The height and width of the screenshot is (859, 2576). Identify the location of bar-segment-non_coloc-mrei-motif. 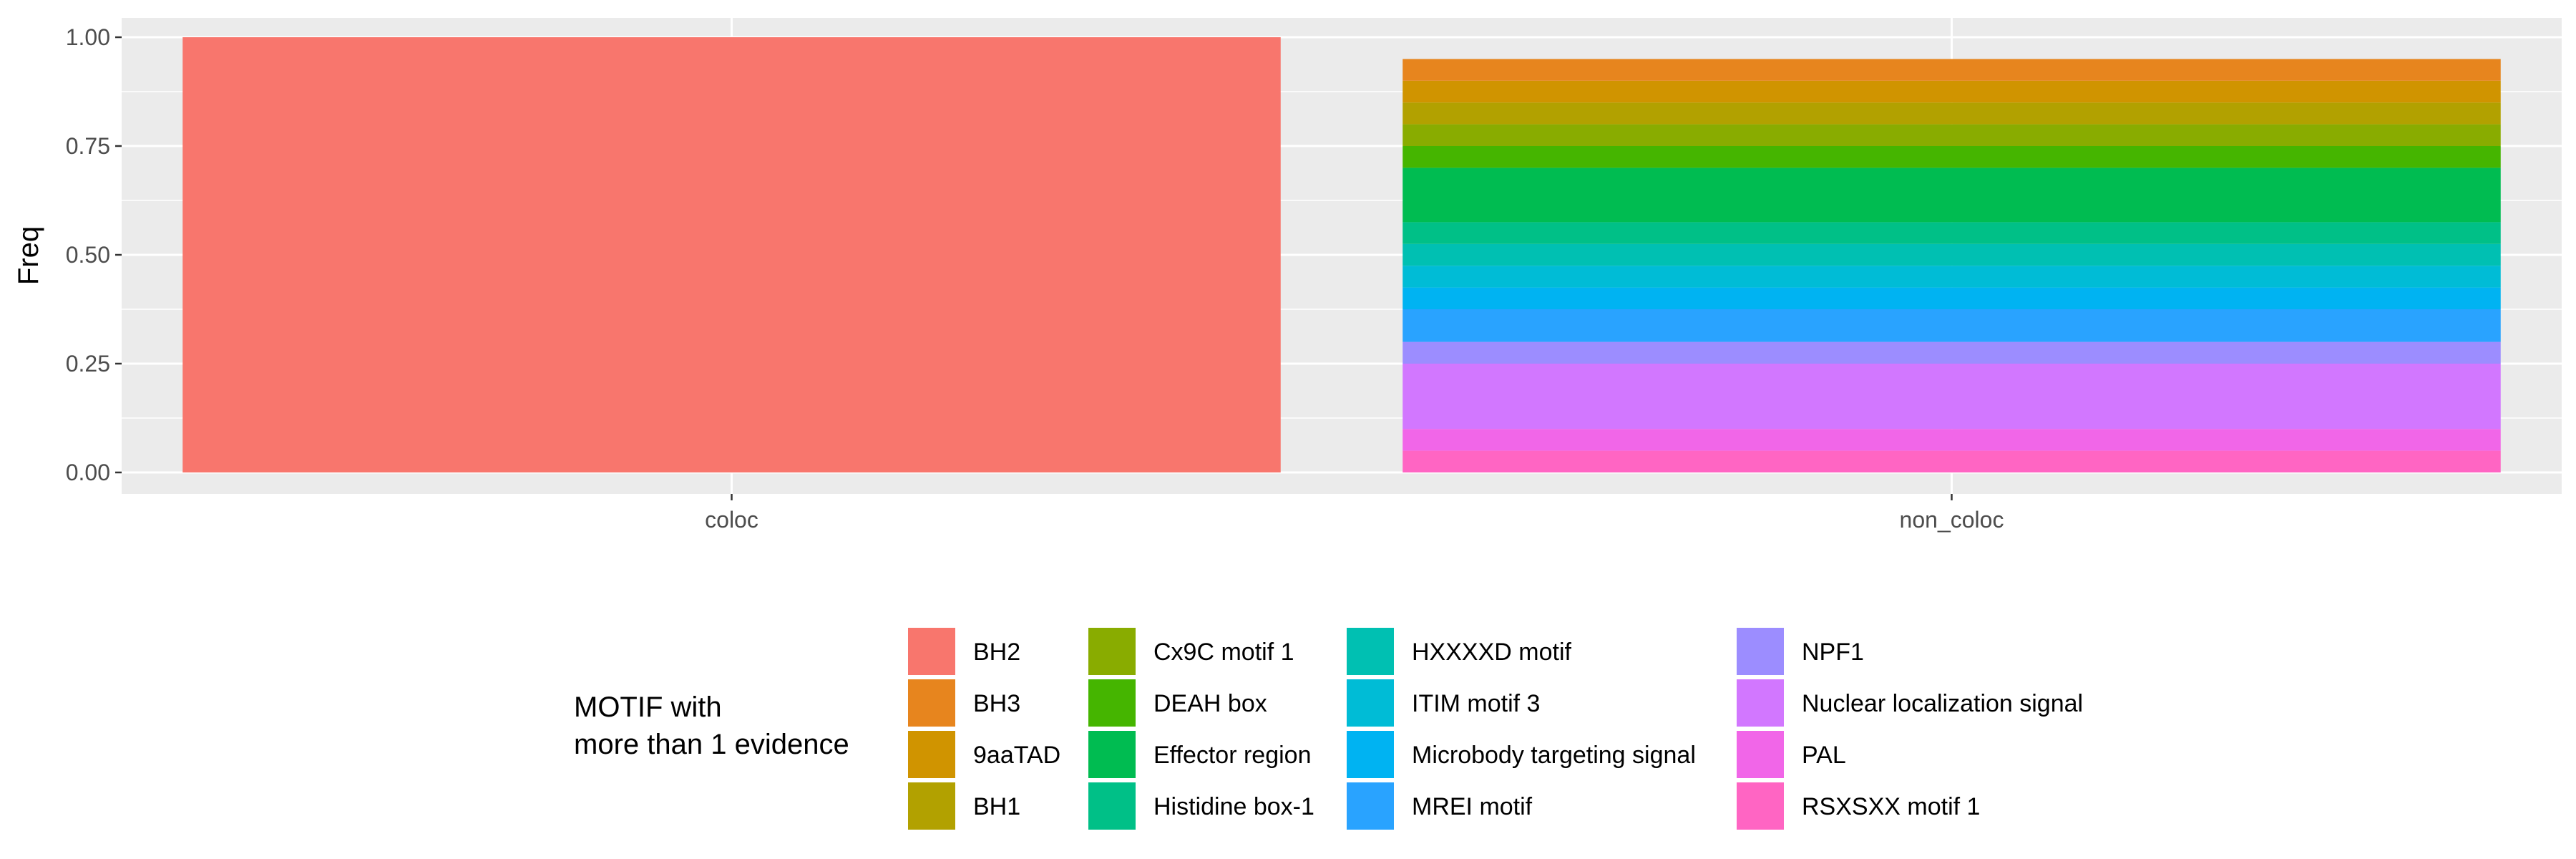
(1951, 325).